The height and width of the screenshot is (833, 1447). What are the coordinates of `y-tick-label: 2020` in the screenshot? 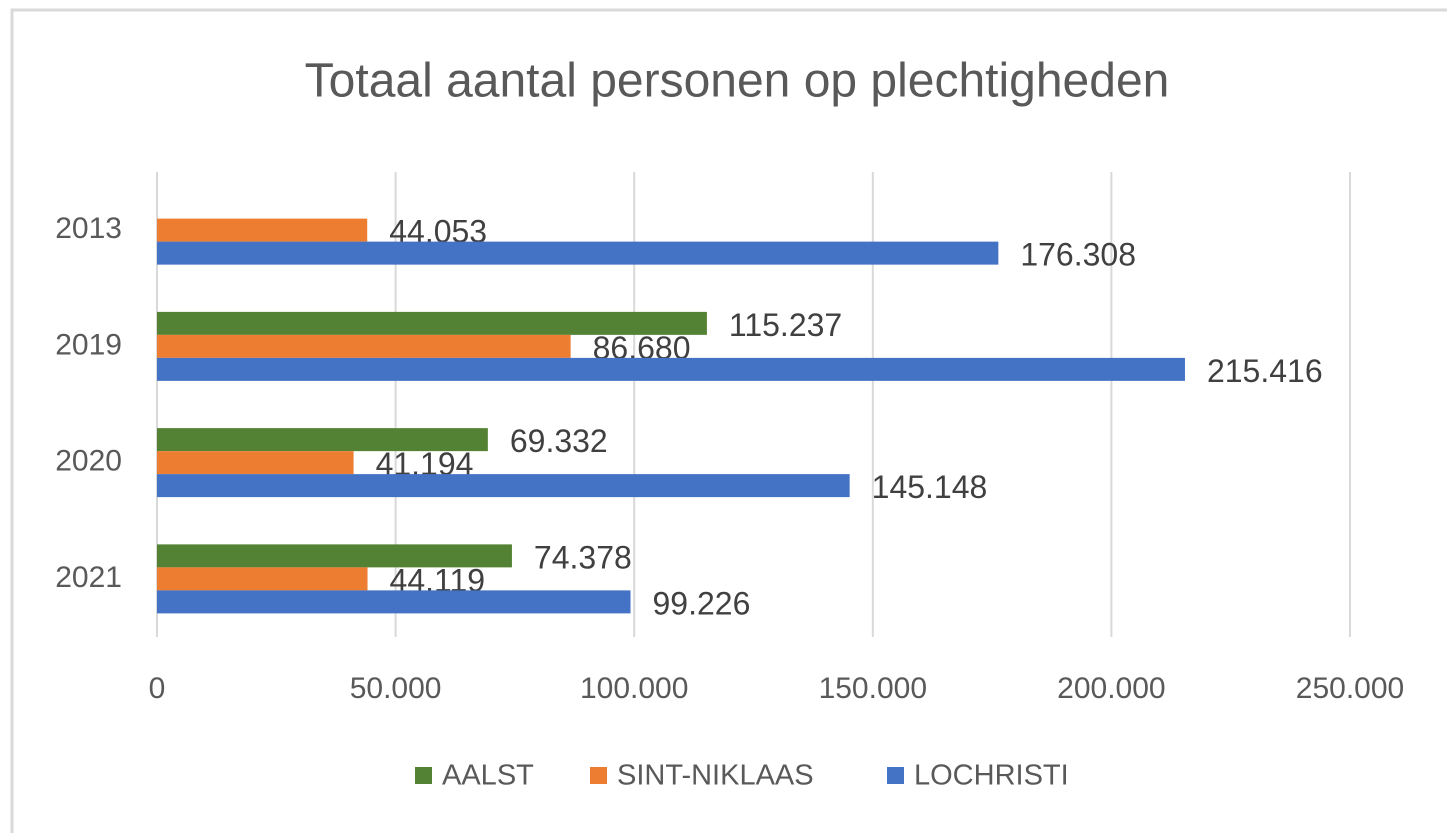 It's located at (88, 461).